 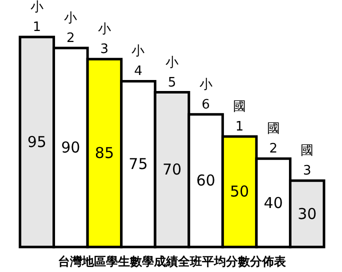 What do you see at coordinates (70, 147) in the screenshot?
I see `data-label: 90` at bounding box center [70, 147].